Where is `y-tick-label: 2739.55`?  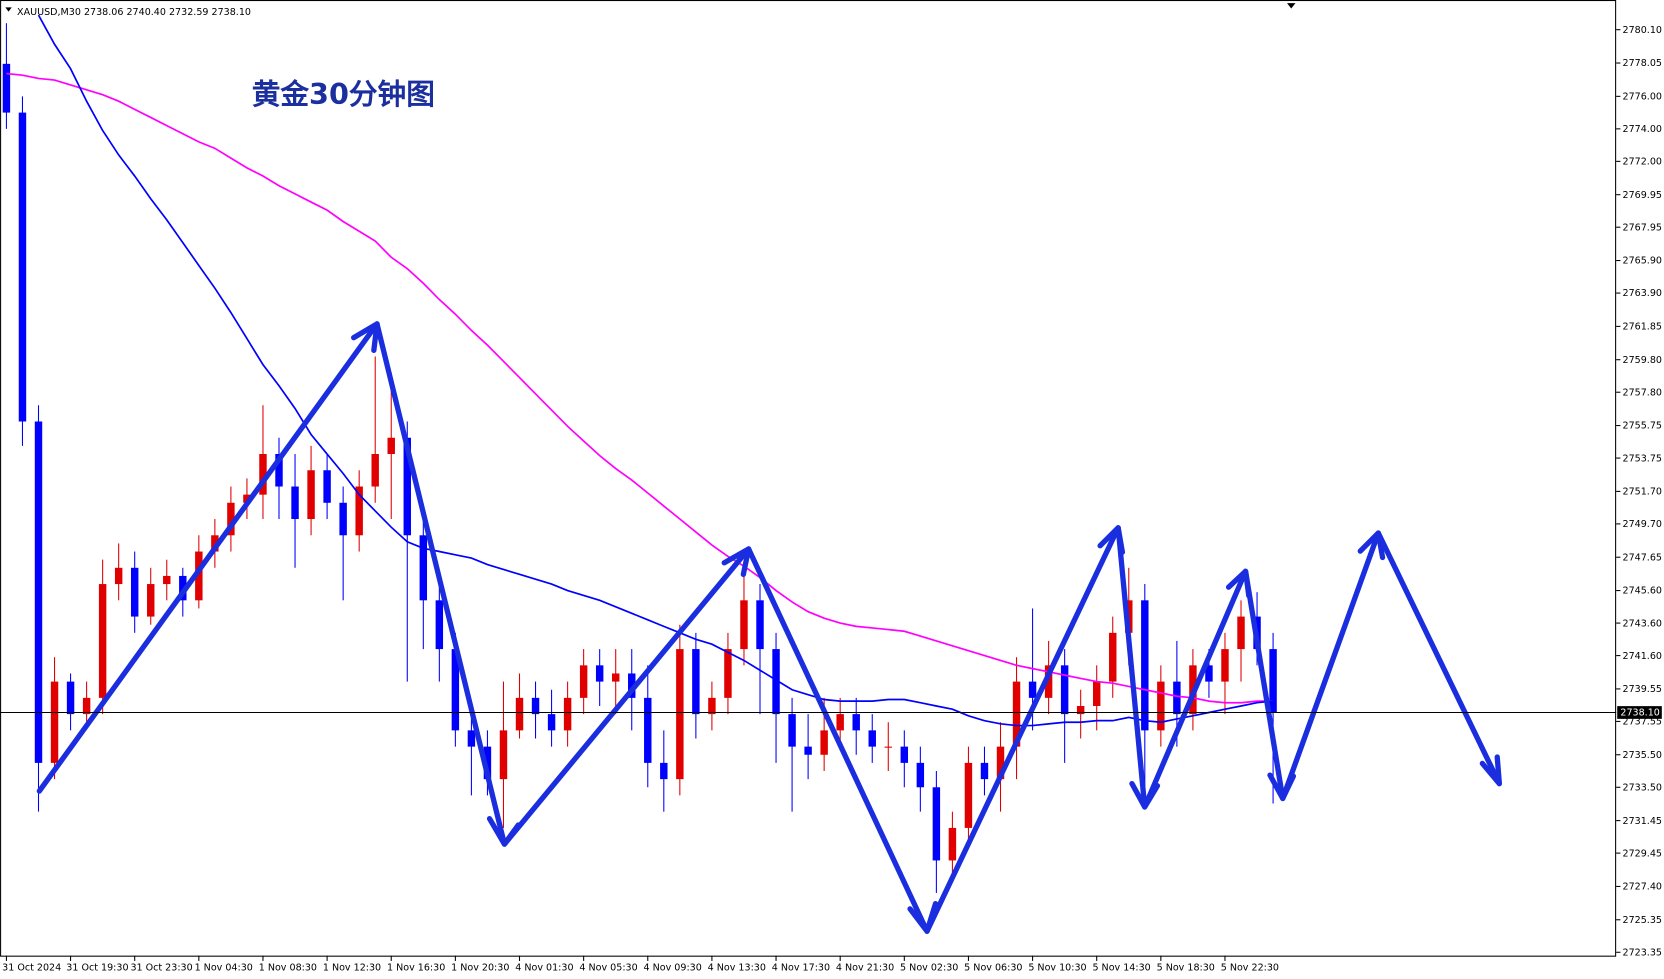 y-tick-label: 2739.55 is located at coordinates (1642, 689).